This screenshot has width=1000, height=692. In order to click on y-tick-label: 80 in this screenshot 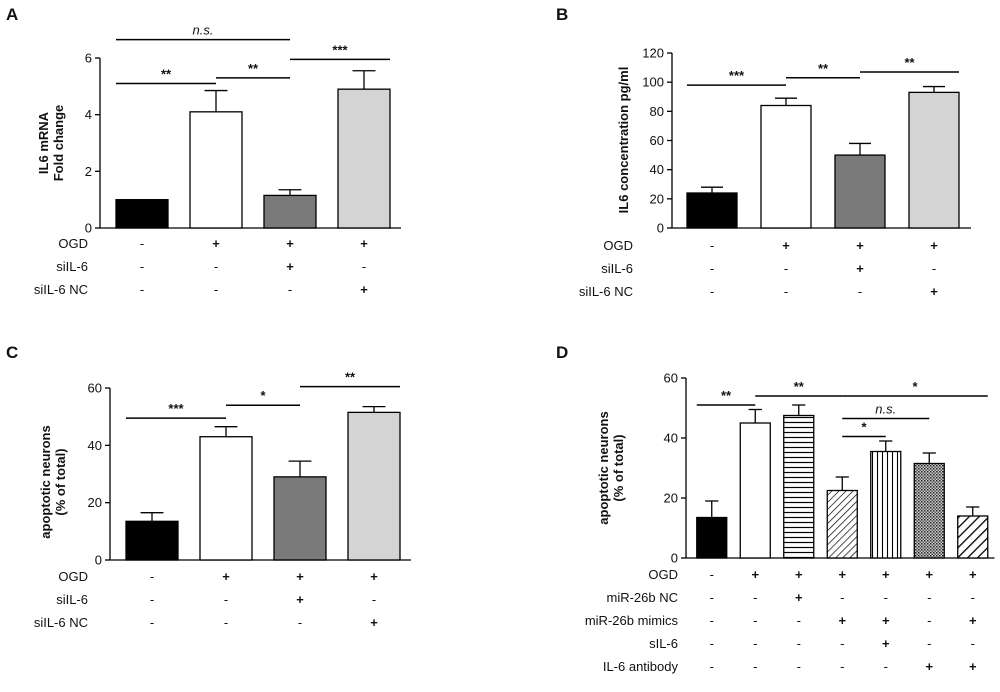, I will do `click(657, 111)`.